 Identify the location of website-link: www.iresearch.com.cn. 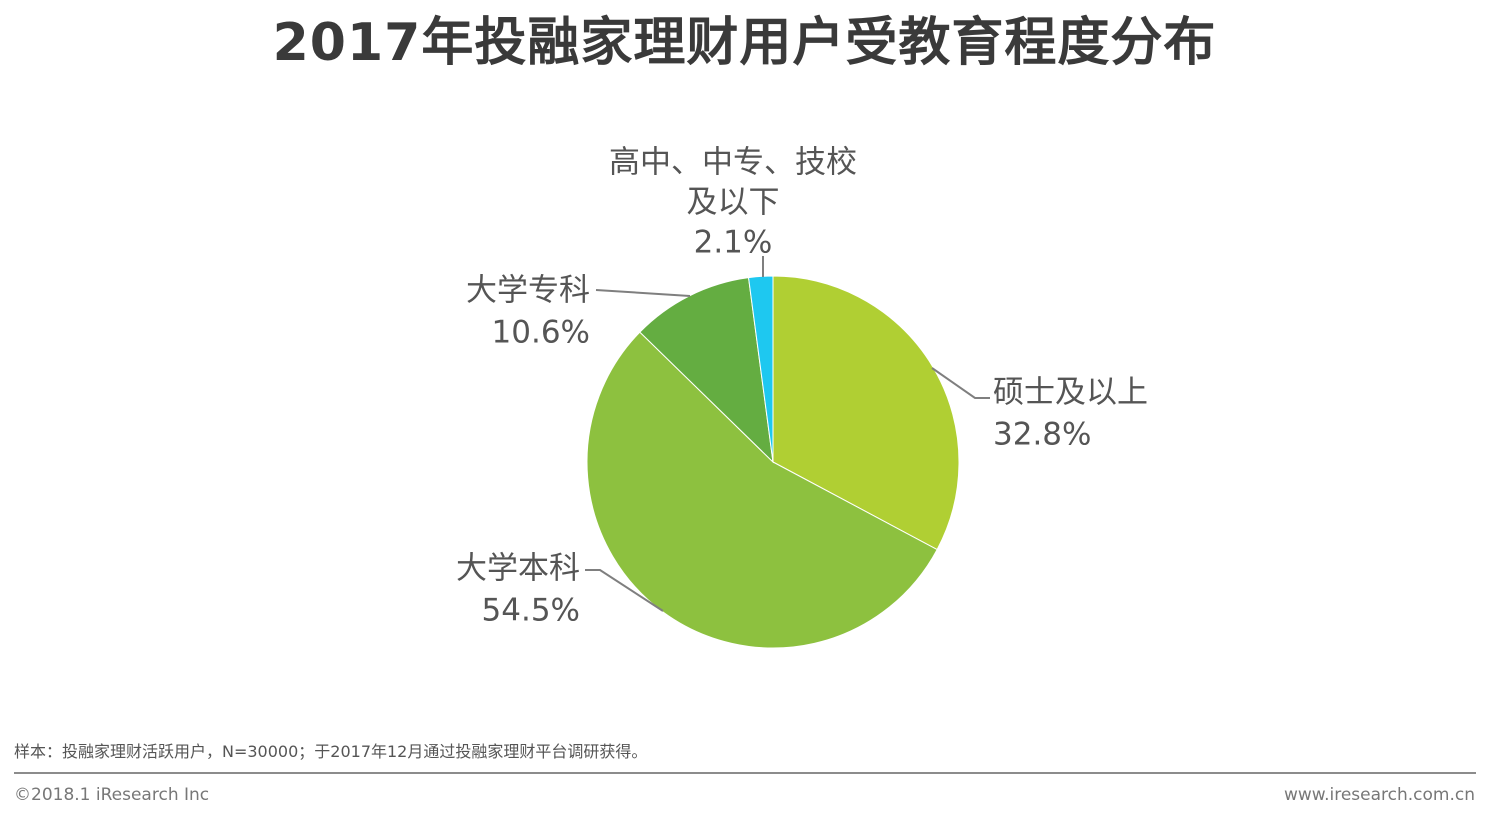
(1379, 795).